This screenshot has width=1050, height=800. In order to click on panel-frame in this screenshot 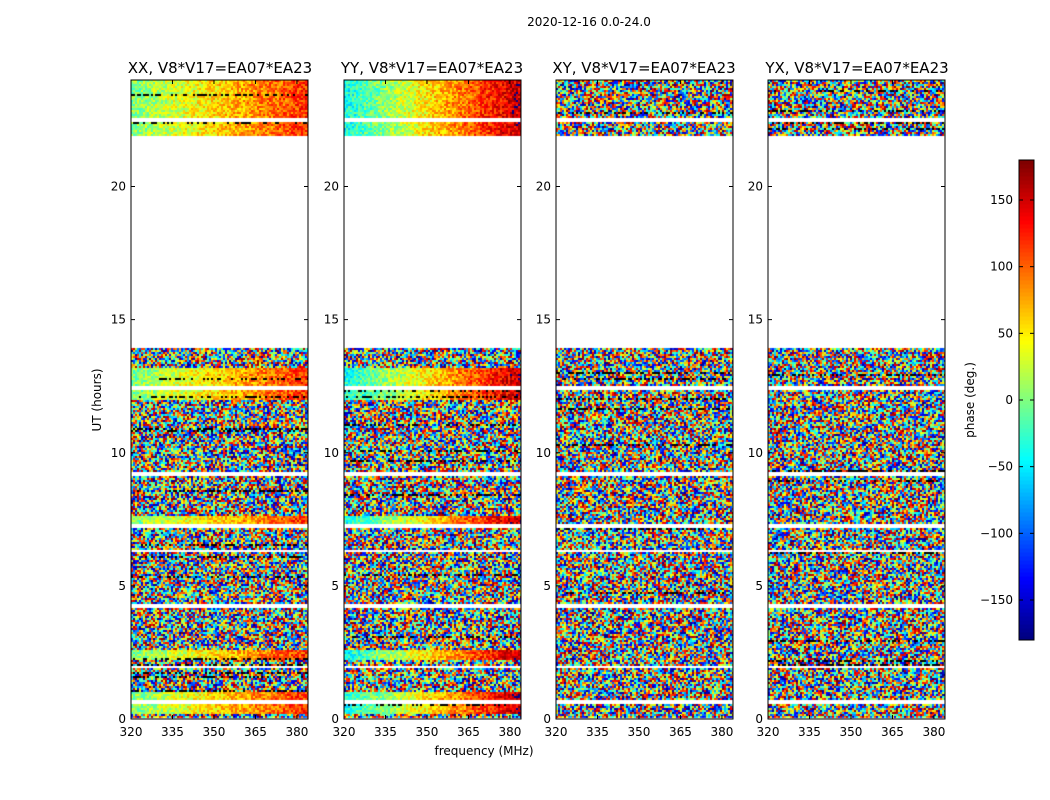, I will do `click(856, 399)`.